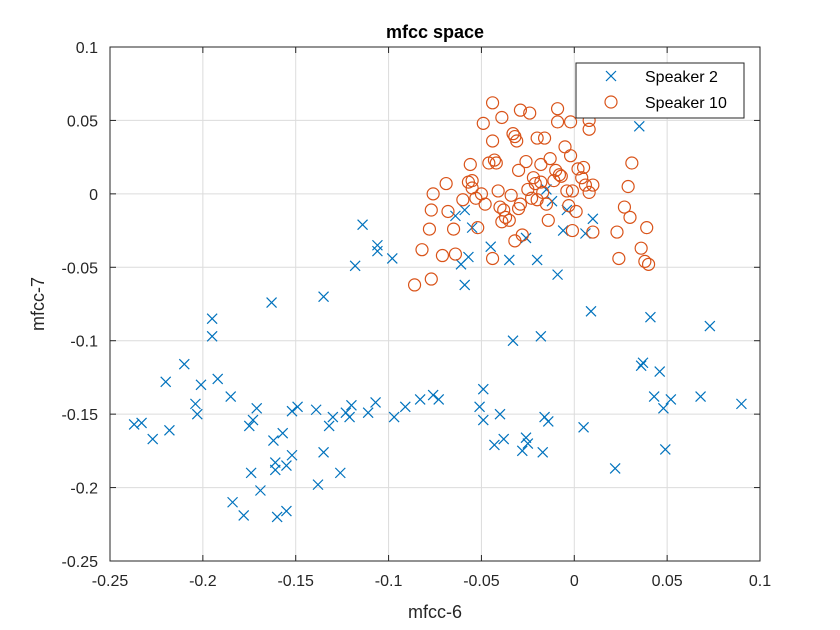 The height and width of the screenshot is (630, 840). What do you see at coordinates (681, 77) in the screenshot?
I see `legend-label-speaker-2: Speaker 2` at bounding box center [681, 77].